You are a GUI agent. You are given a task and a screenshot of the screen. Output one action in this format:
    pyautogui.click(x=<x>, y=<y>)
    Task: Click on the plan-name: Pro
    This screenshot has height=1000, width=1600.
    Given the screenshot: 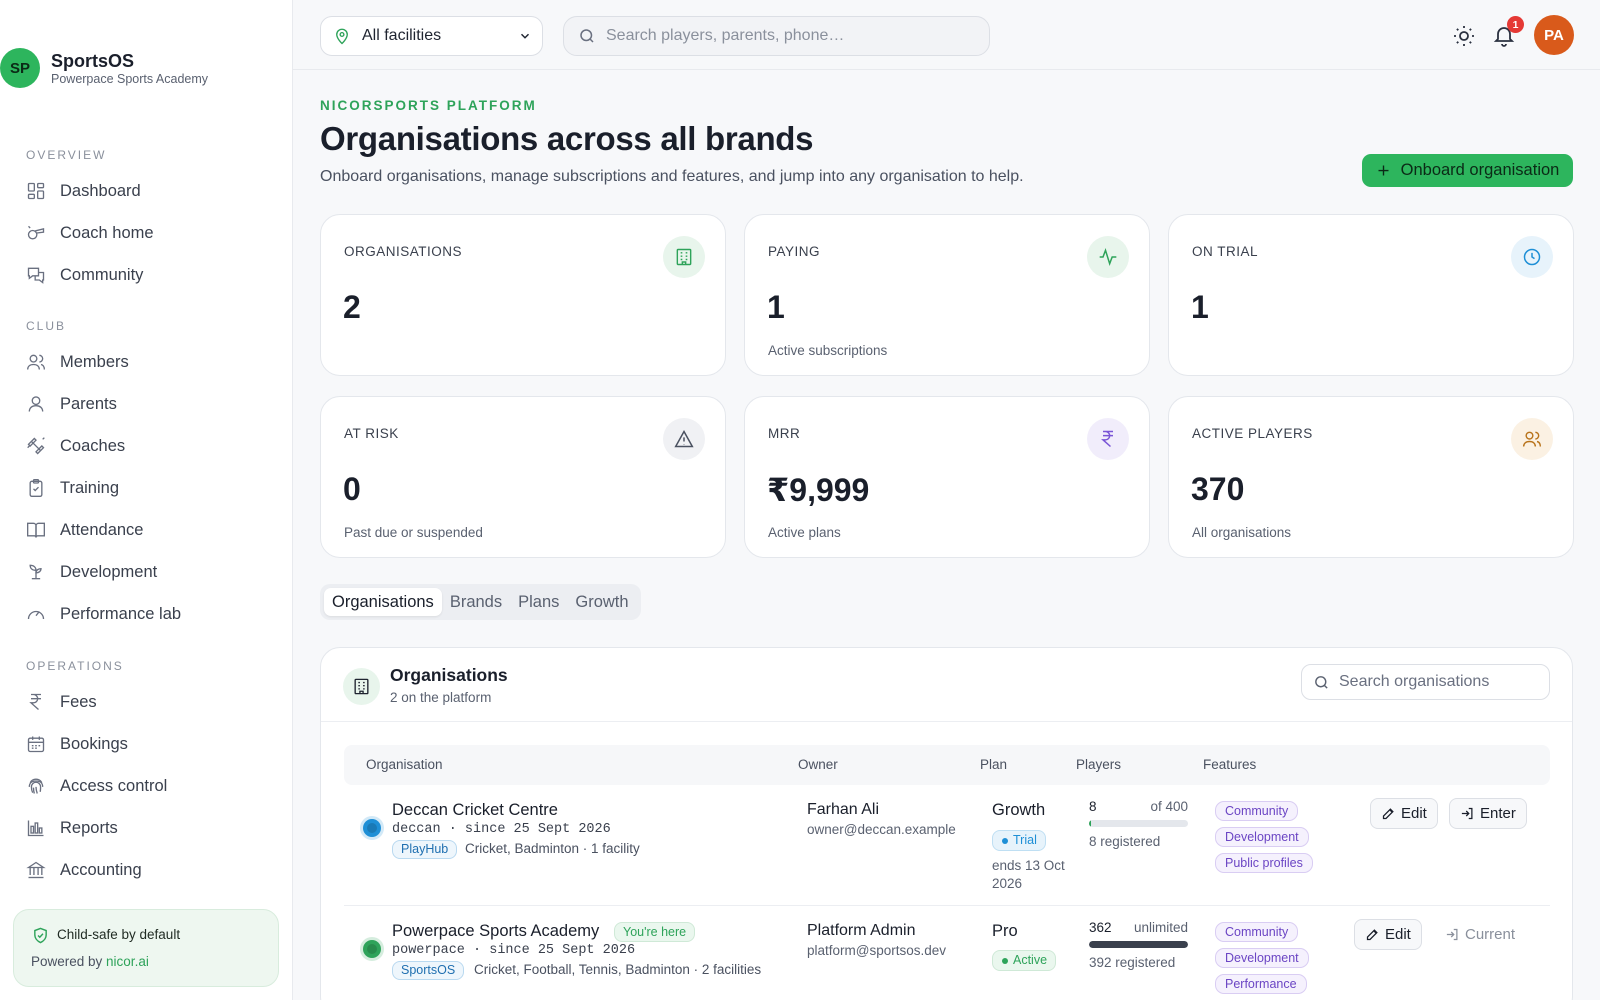 What is the action you would take?
    pyautogui.click(x=1005, y=931)
    